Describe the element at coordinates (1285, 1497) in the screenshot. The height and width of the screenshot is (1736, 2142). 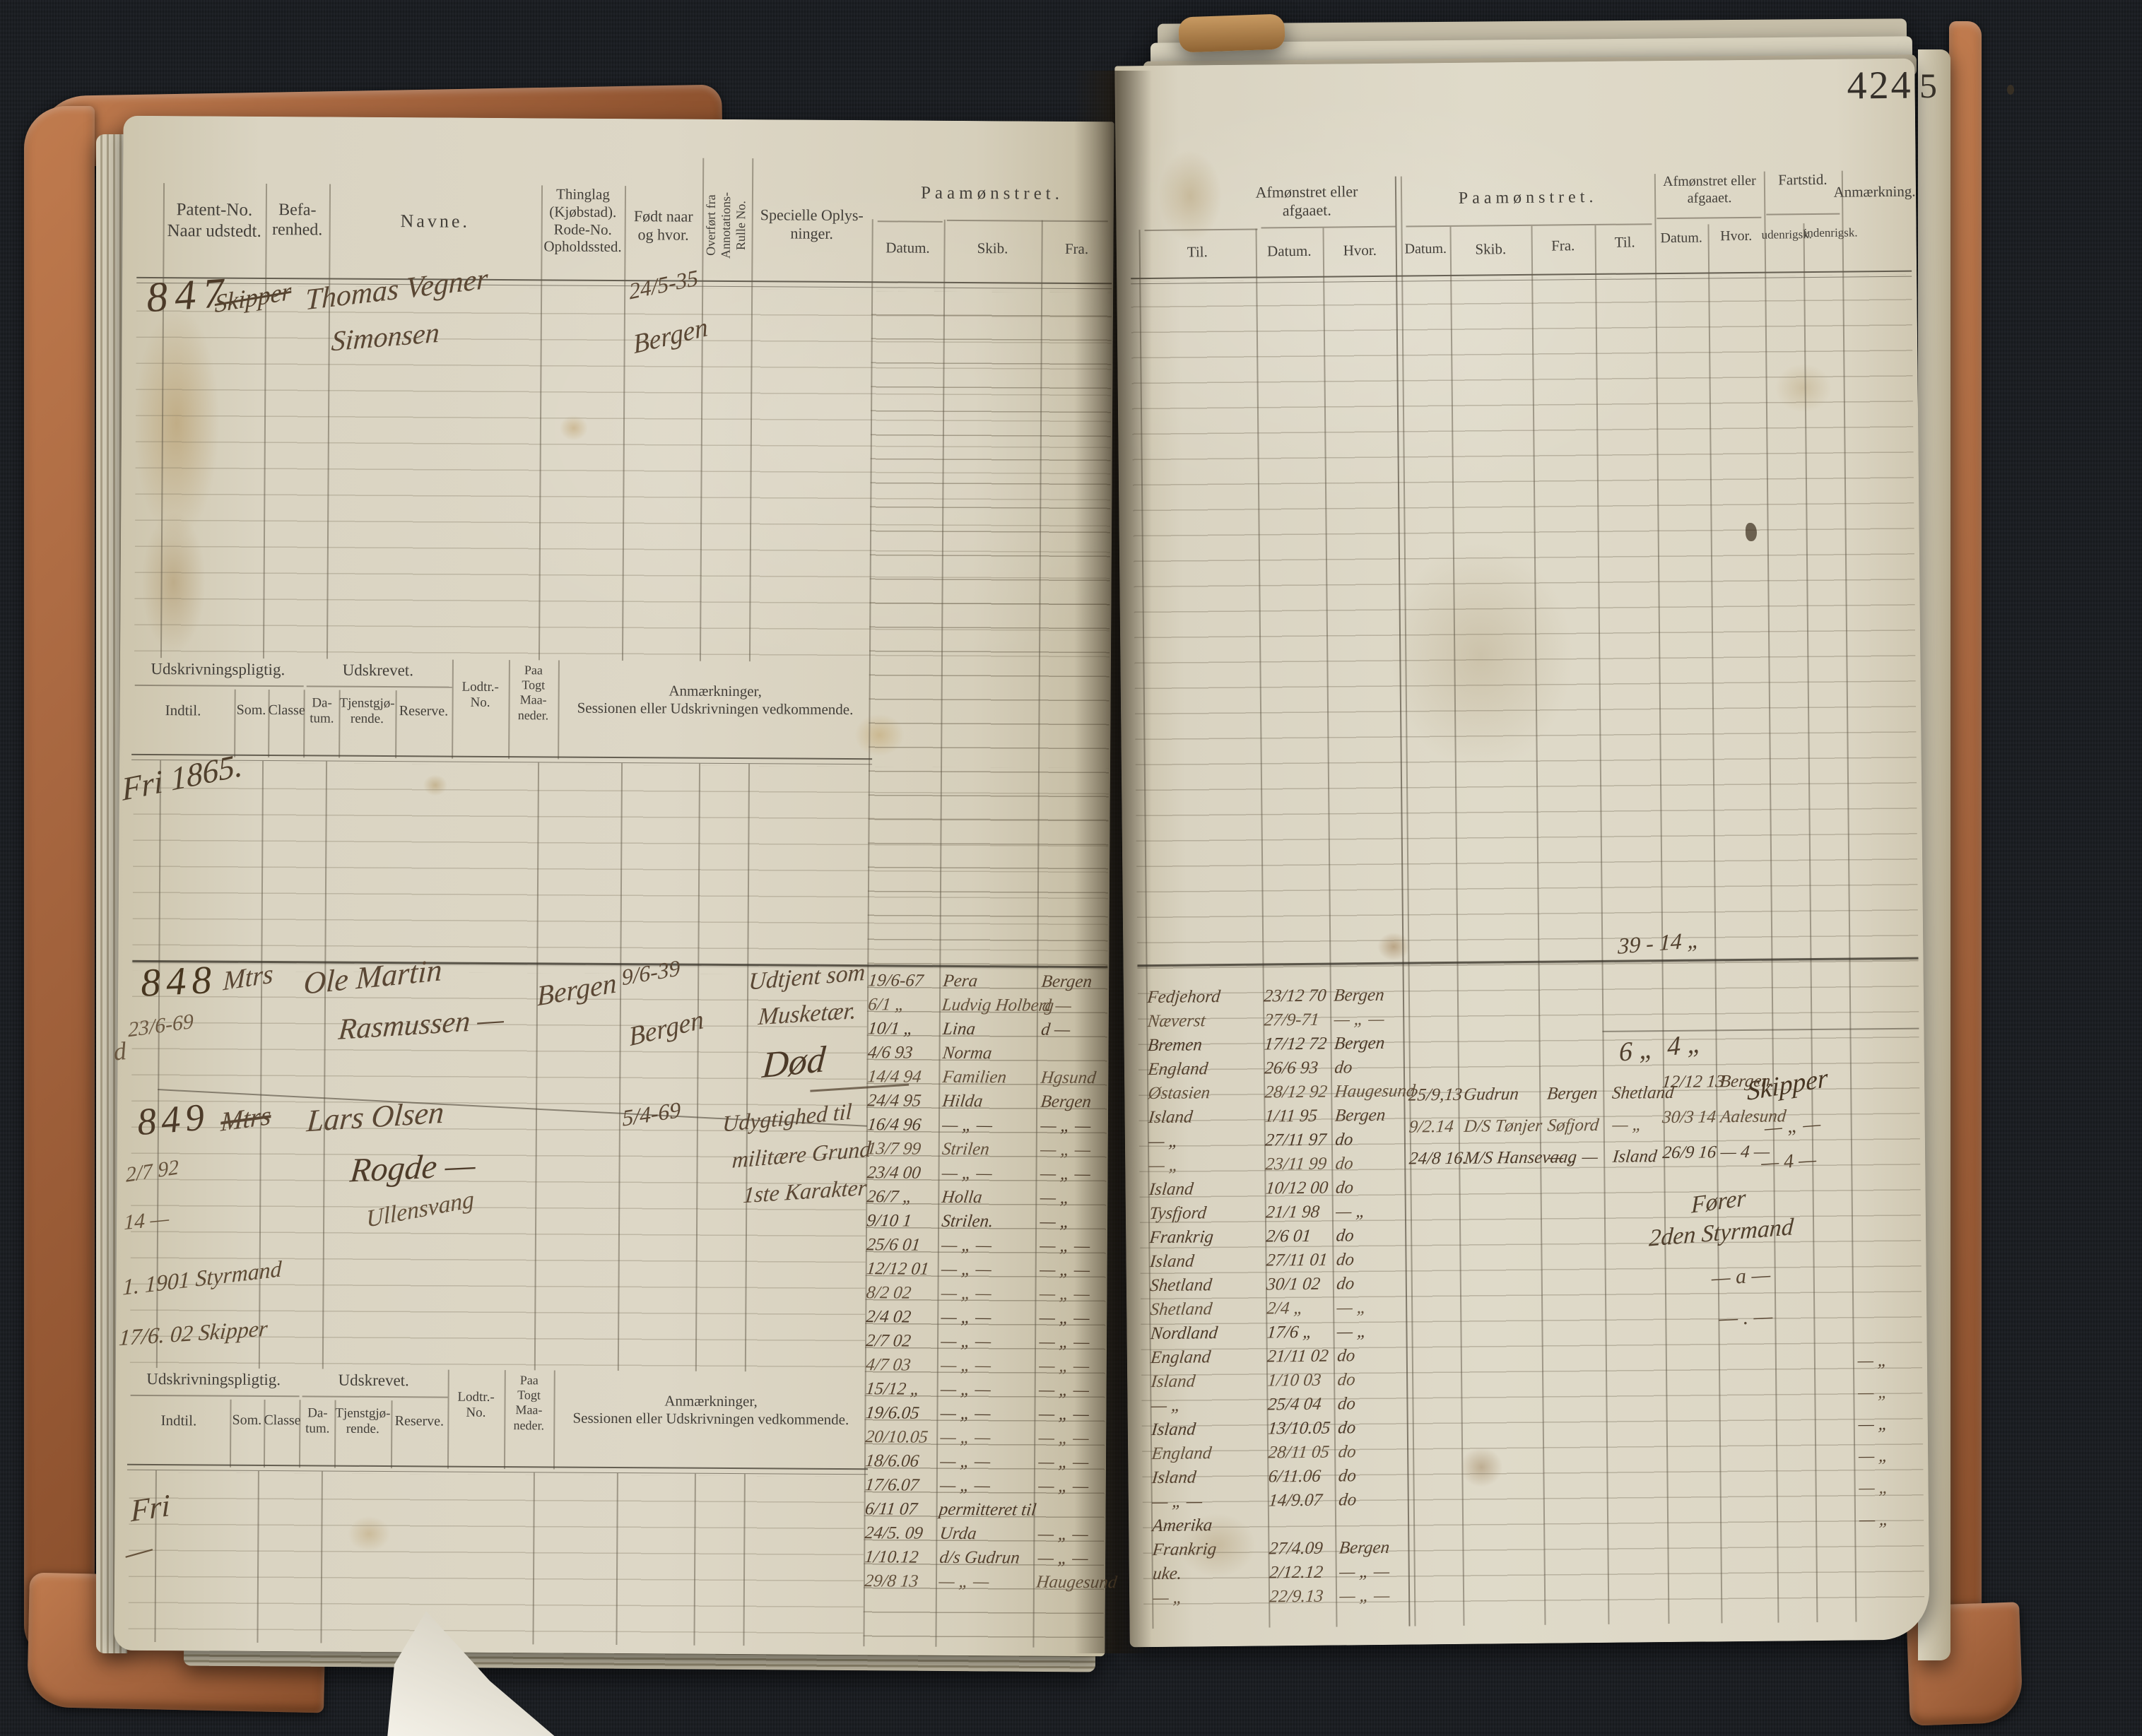
I see `rp-row: — „ — 14/9.07 do` at that location.